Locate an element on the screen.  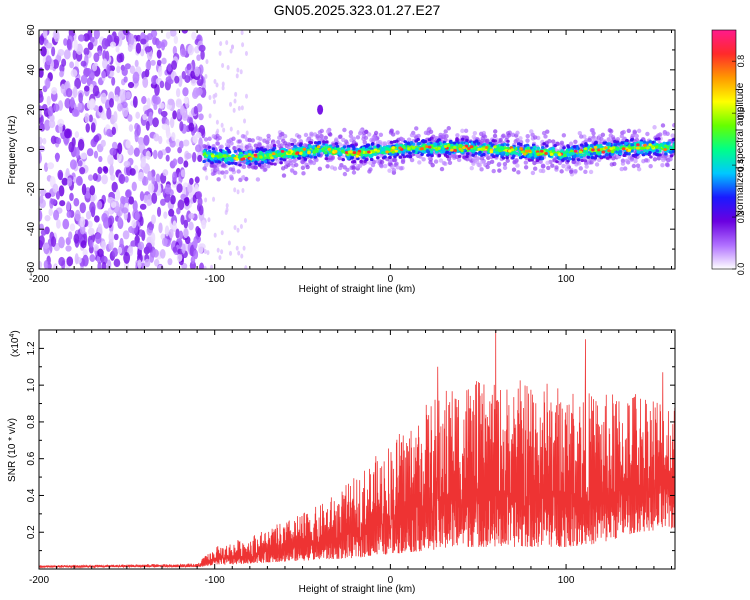
snr-scale-base: (x10 is located at coordinates (15, 347).